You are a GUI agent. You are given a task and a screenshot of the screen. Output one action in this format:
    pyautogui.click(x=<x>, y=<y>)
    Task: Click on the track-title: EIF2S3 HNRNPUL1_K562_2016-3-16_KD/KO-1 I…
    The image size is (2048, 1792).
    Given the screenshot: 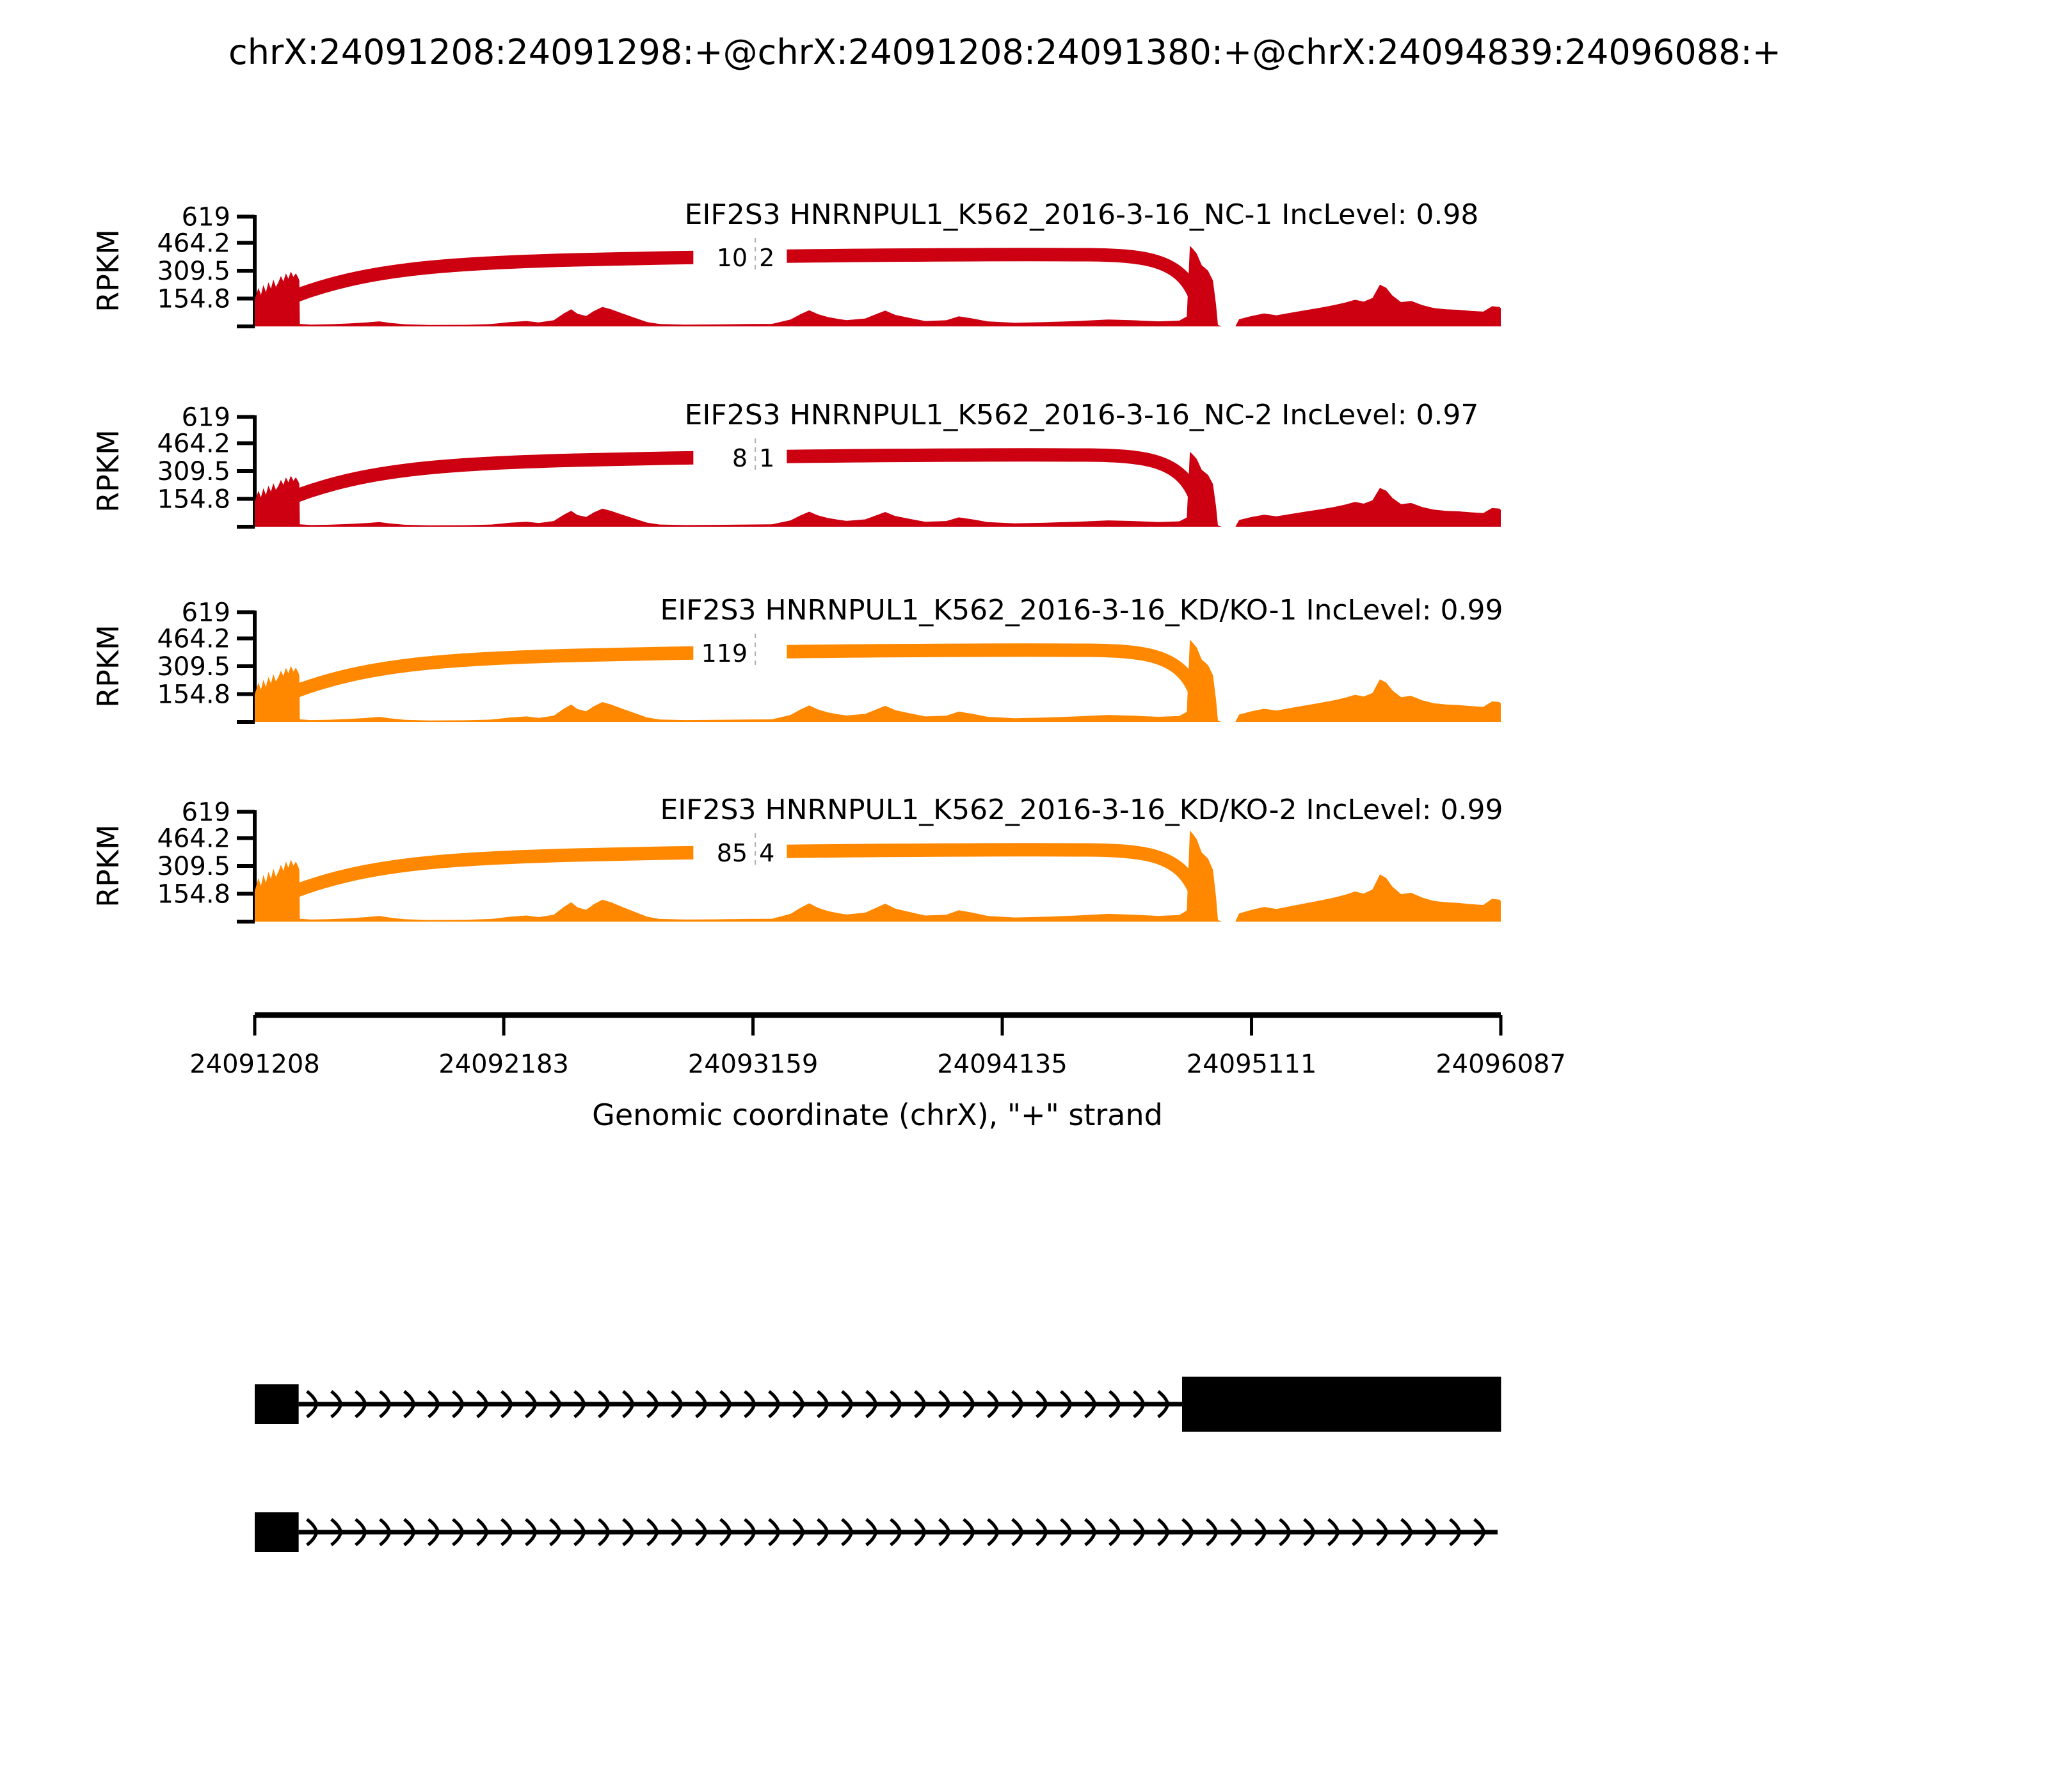 What is the action you would take?
    pyautogui.click(x=1081, y=610)
    